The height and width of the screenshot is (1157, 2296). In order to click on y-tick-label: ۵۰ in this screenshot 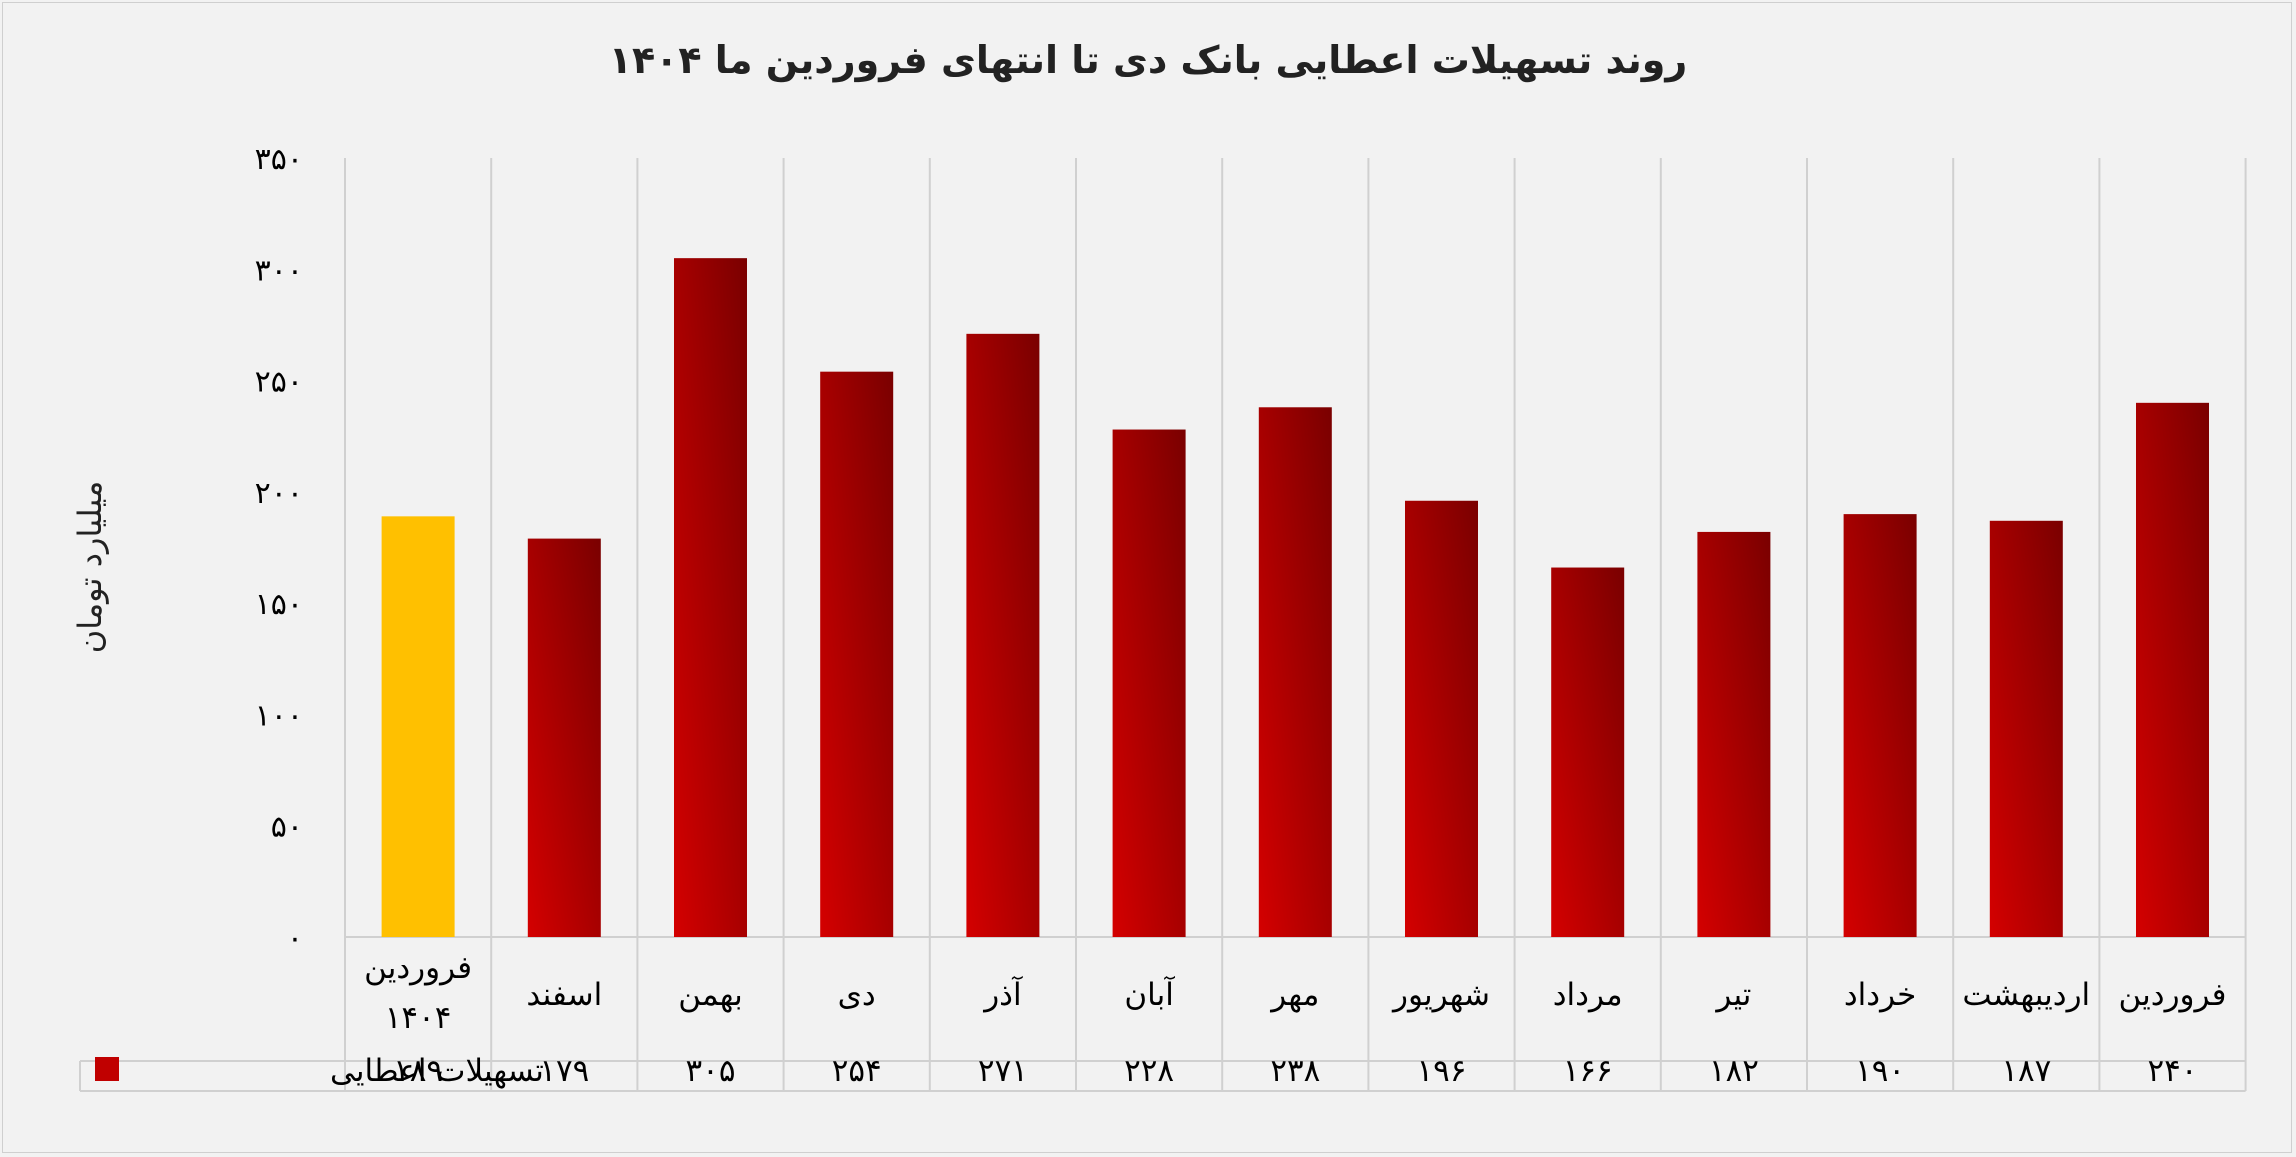, I will do `click(287, 827)`.